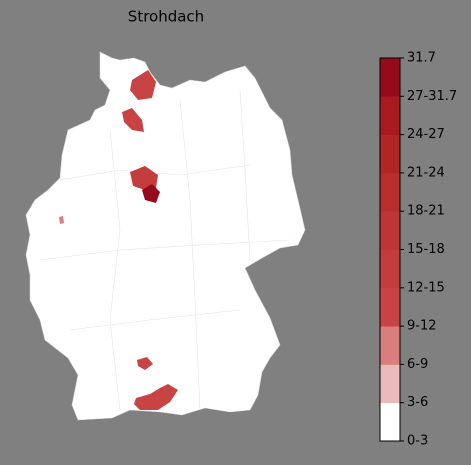 This screenshot has height=465, width=471. What do you see at coordinates (151, 193) in the screenshot?
I see `region-max` at bounding box center [151, 193].